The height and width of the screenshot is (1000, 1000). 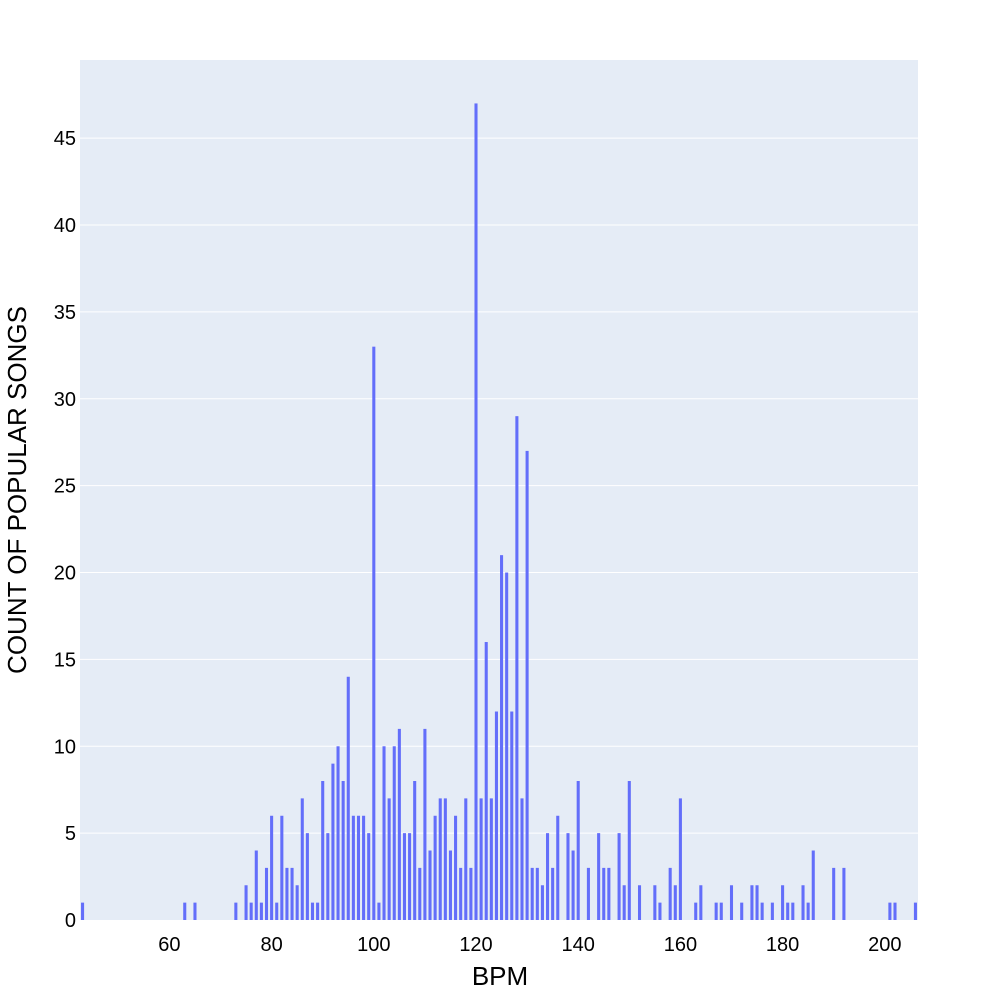 What do you see at coordinates (578, 945) in the screenshot?
I see `x-tick-label: 140` at bounding box center [578, 945].